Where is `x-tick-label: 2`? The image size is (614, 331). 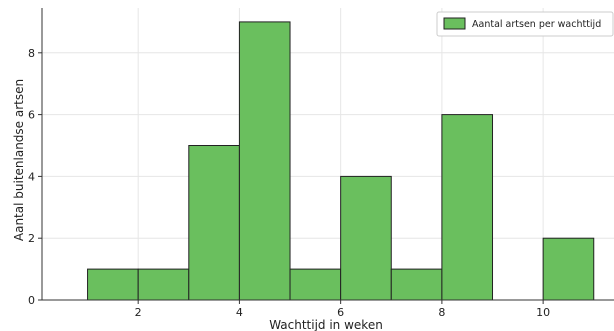
x-tick-label: 2 is located at coordinates (138, 312).